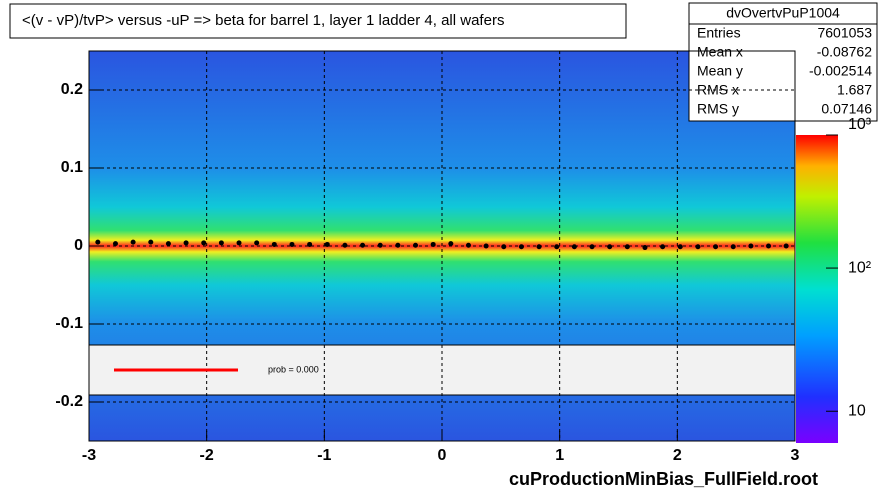  Describe the element at coordinates (719, 33) in the screenshot. I see `stats-label: Entries` at that location.